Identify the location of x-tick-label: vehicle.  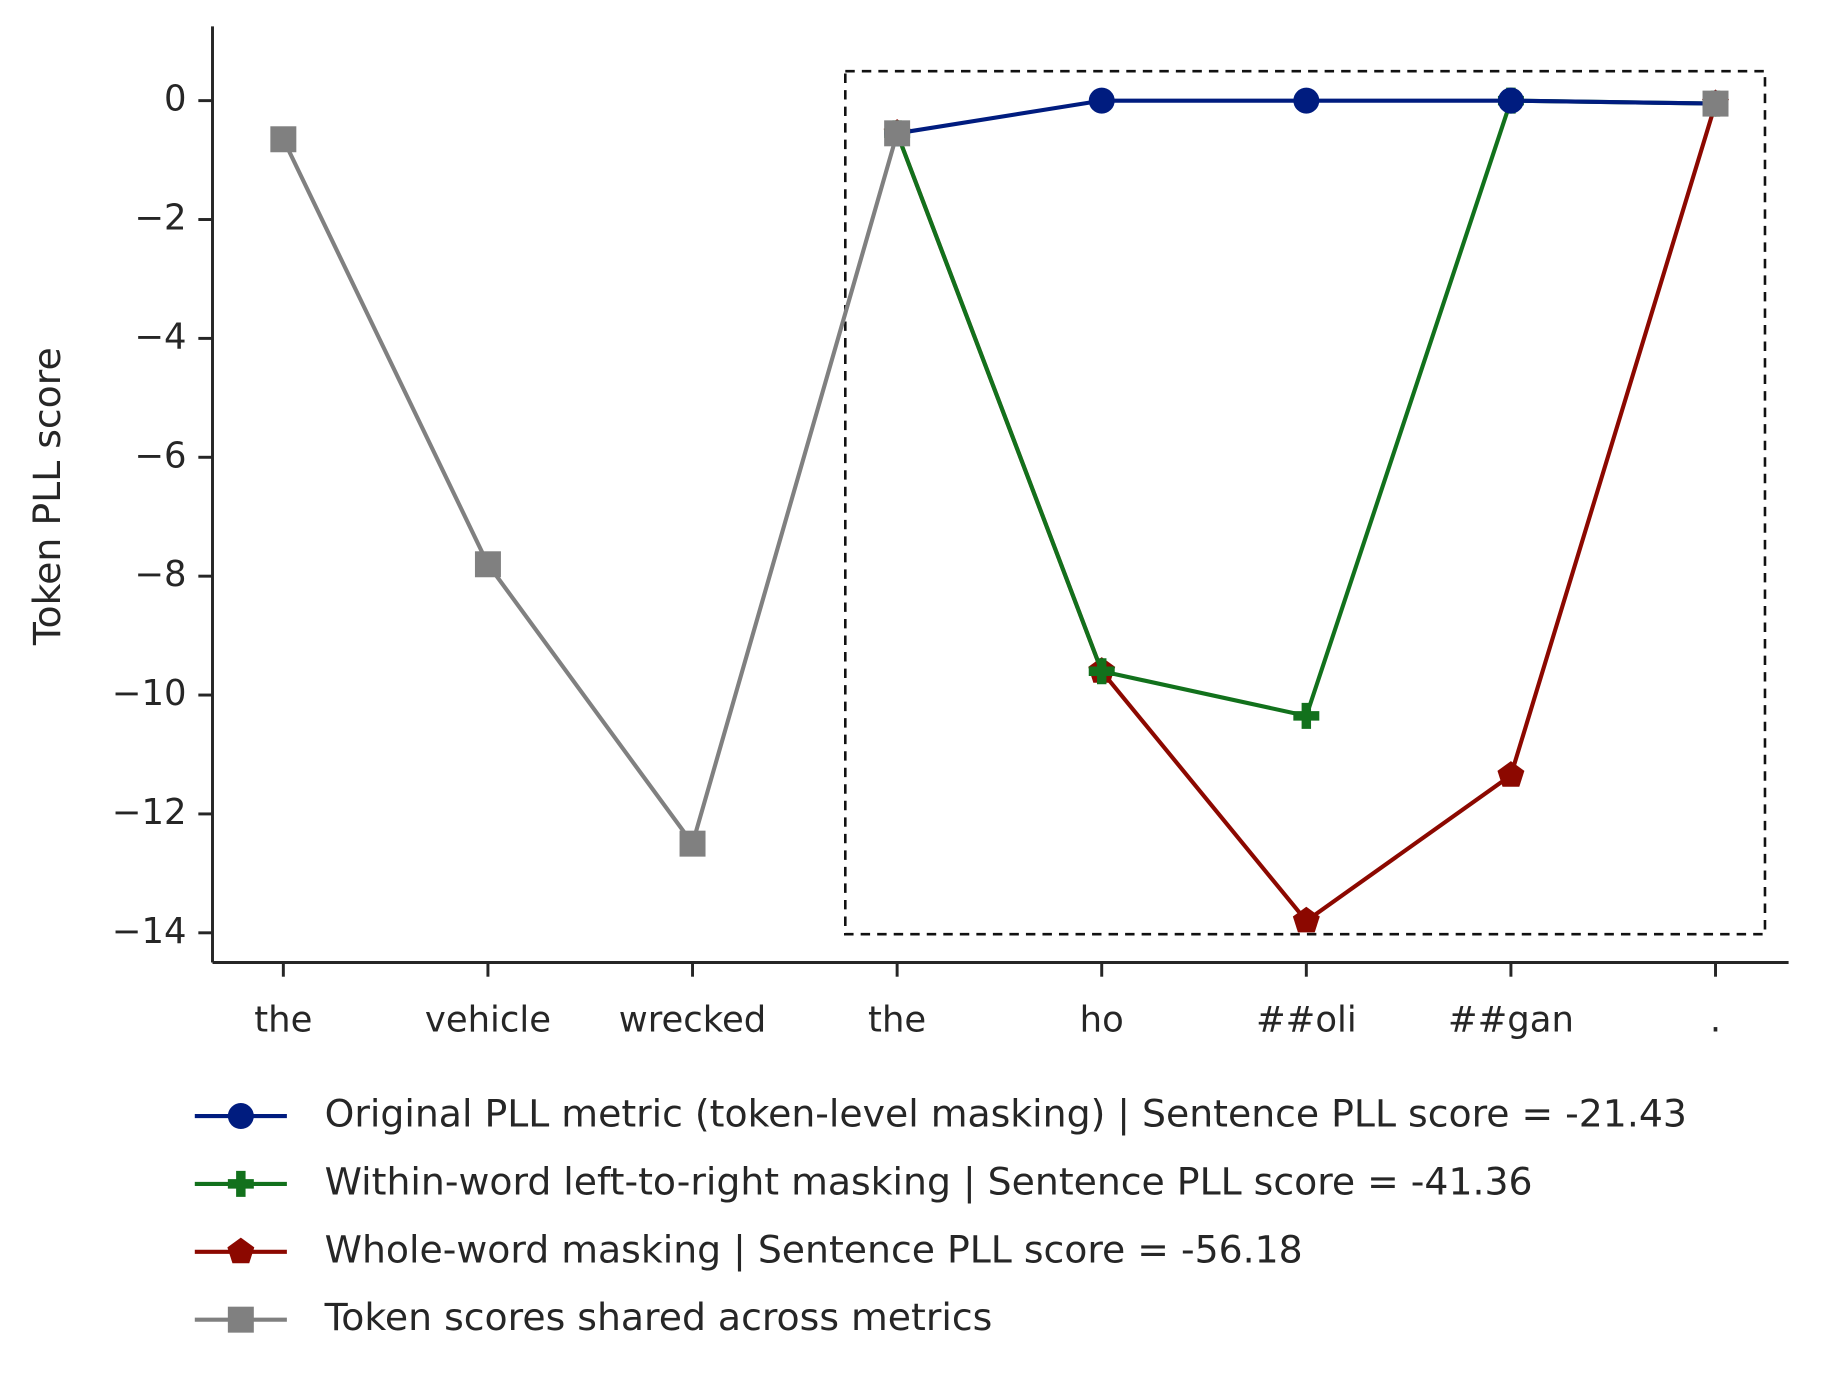
(488, 1020).